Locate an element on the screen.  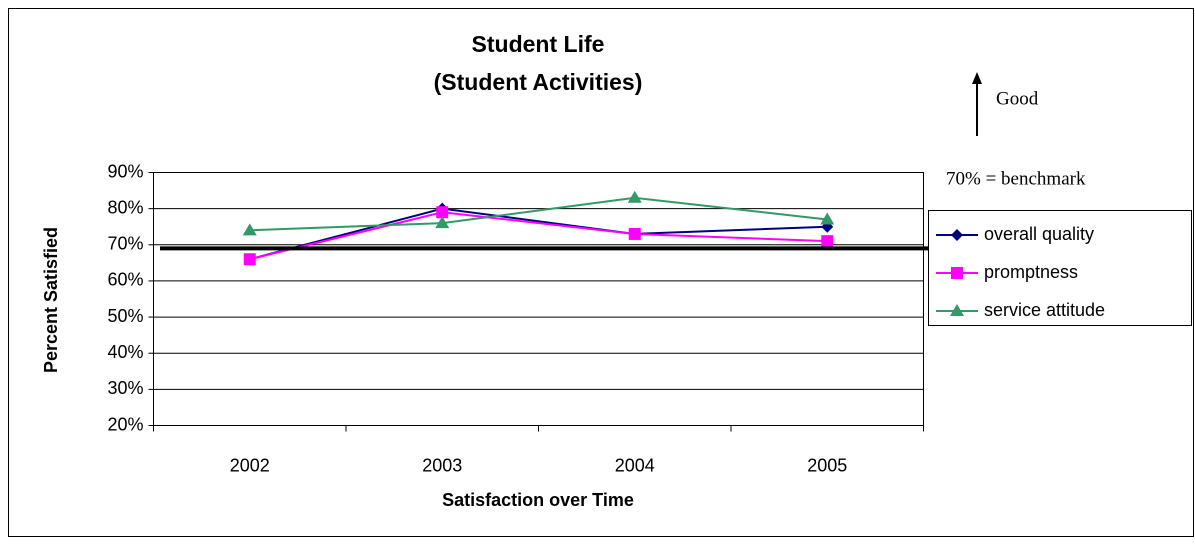
chart-title: Student Life is located at coordinates (538, 44).